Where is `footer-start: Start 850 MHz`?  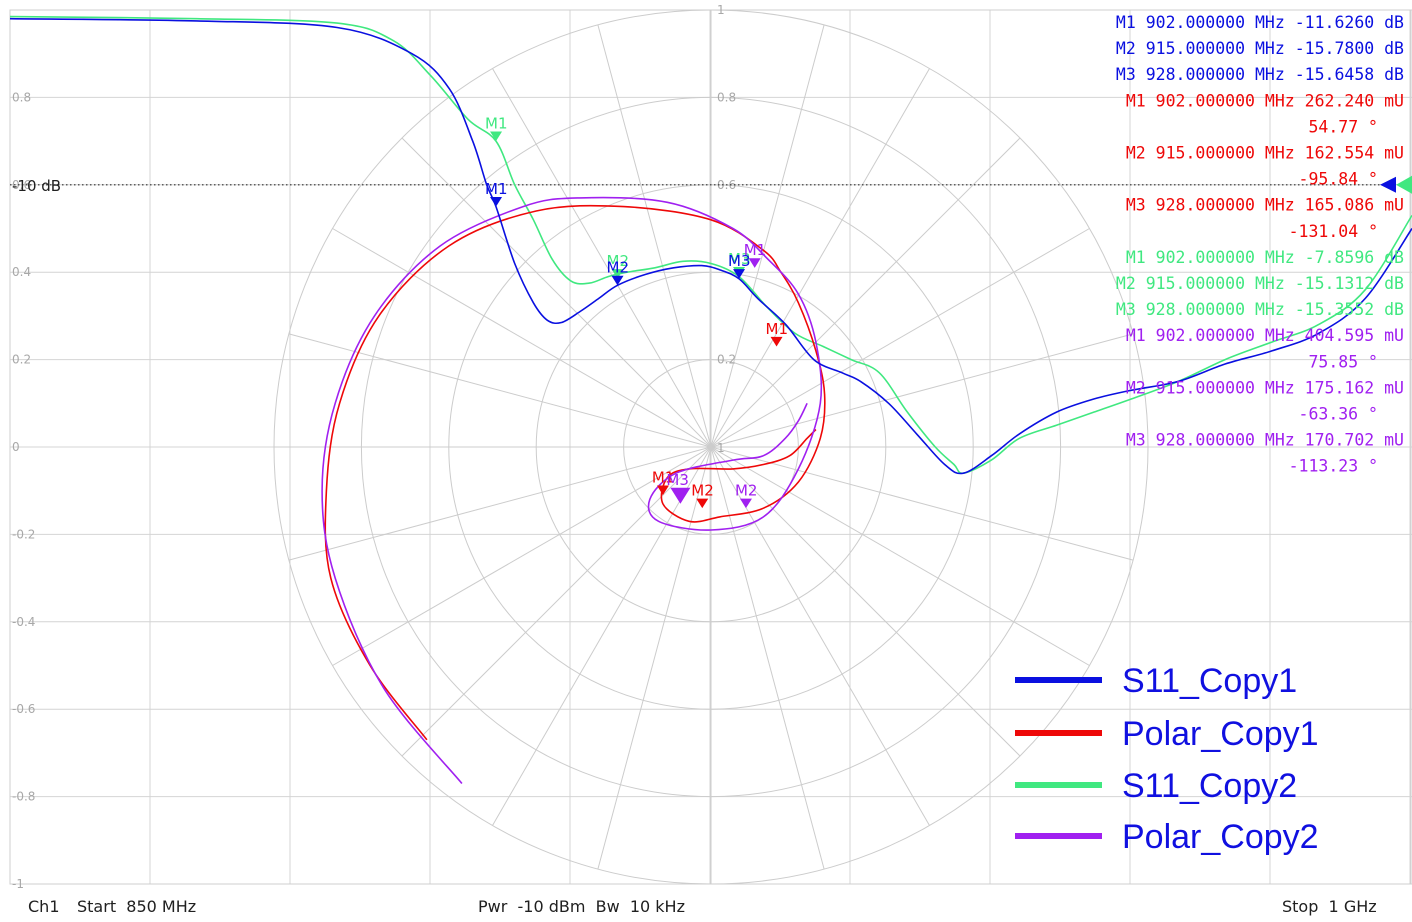 footer-start: Start 850 MHz is located at coordinates (137, 906).